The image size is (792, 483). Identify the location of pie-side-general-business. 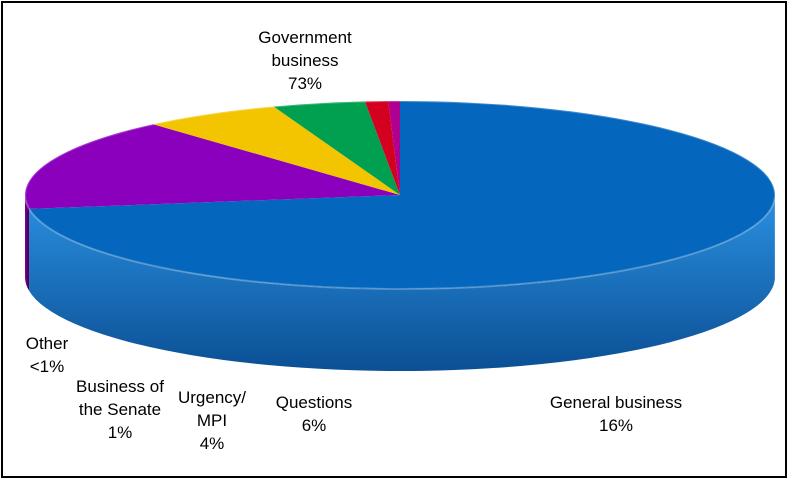
(27, 243).